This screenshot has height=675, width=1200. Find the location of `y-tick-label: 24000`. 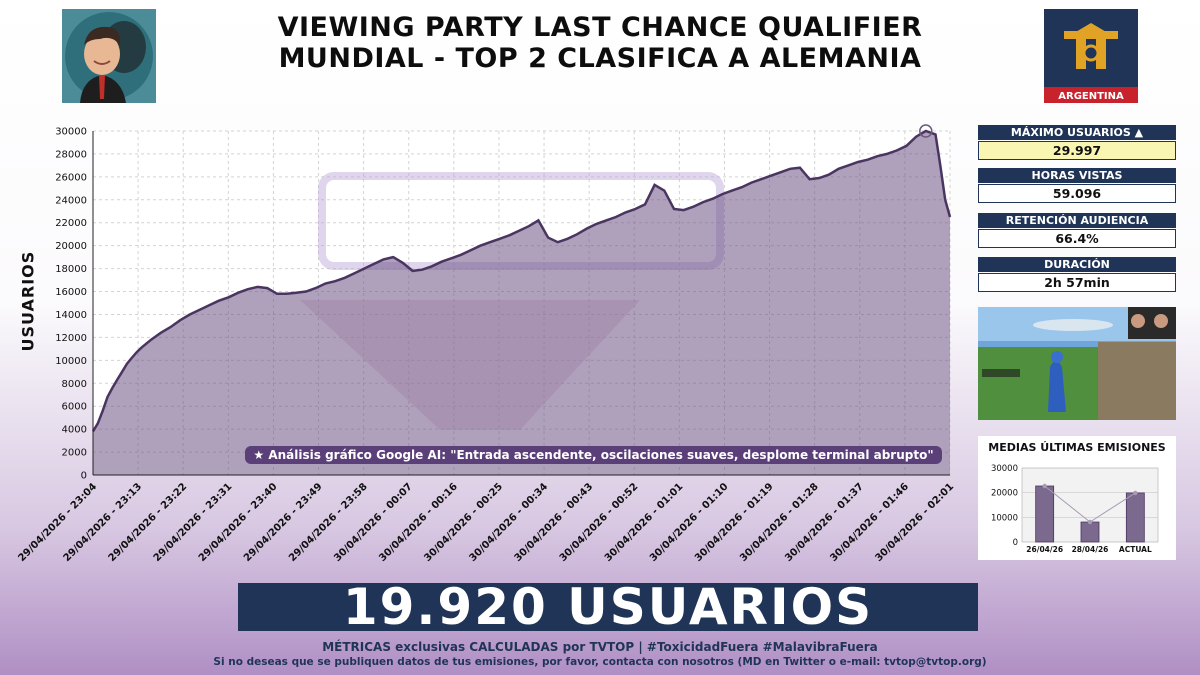

y-tick-label: 24000 is located at coordinates (71, 200).